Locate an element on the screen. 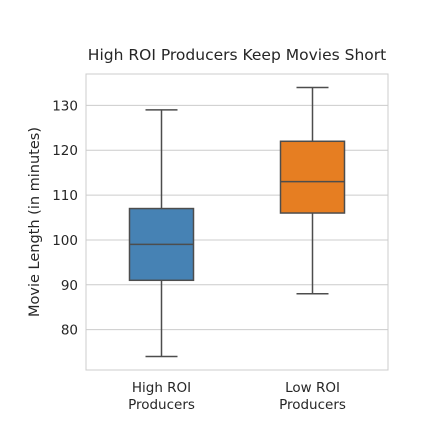 The width and height of the screenshot is (432, 432). y-axis-ticks: 80 90 100 110 120 130 is located at coordinates (65, 218).